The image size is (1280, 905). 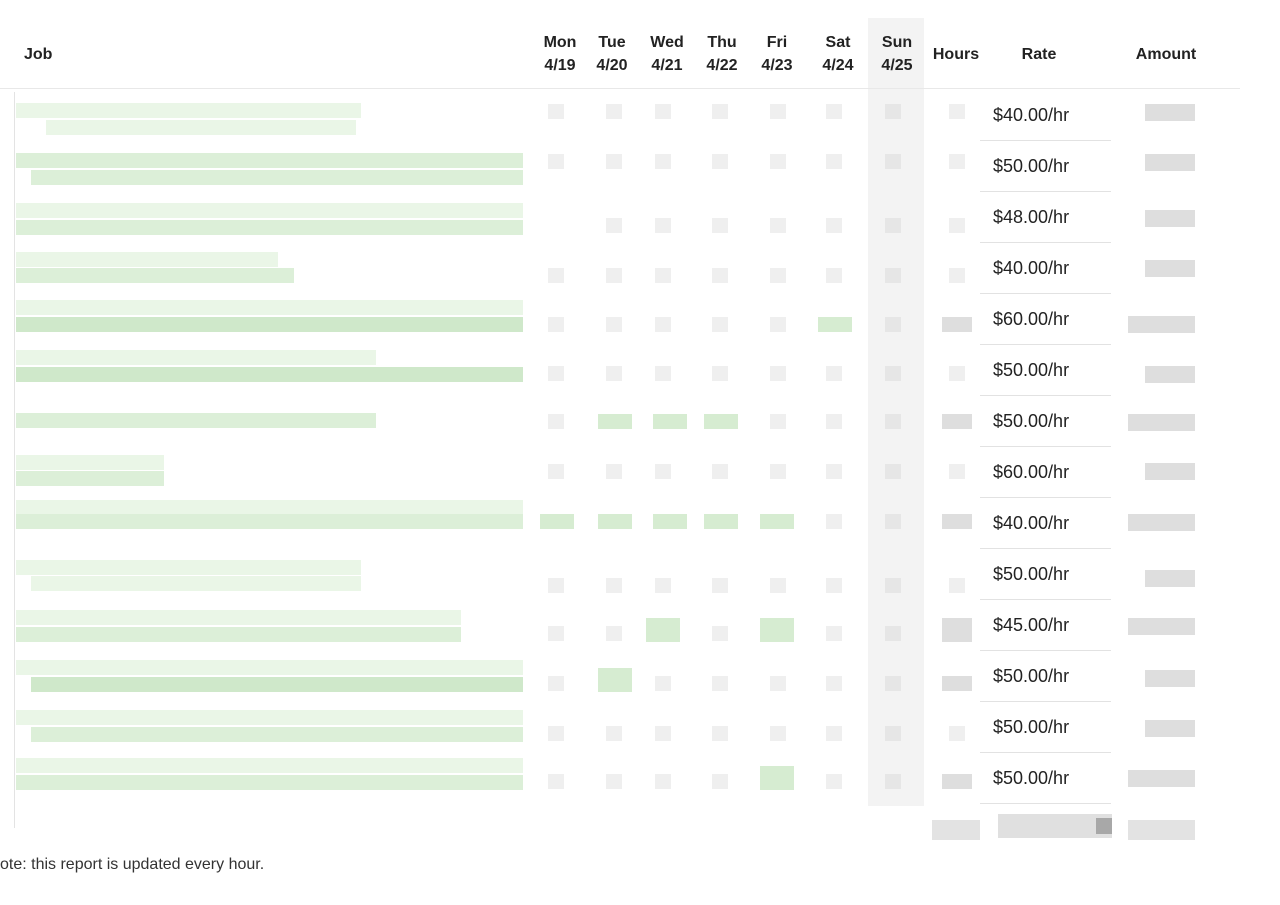 What do you see at coordinates (777, 54) in the screenshot?
I see `column-header-fri: Fri 4/23` at bounding box center [777, 54].